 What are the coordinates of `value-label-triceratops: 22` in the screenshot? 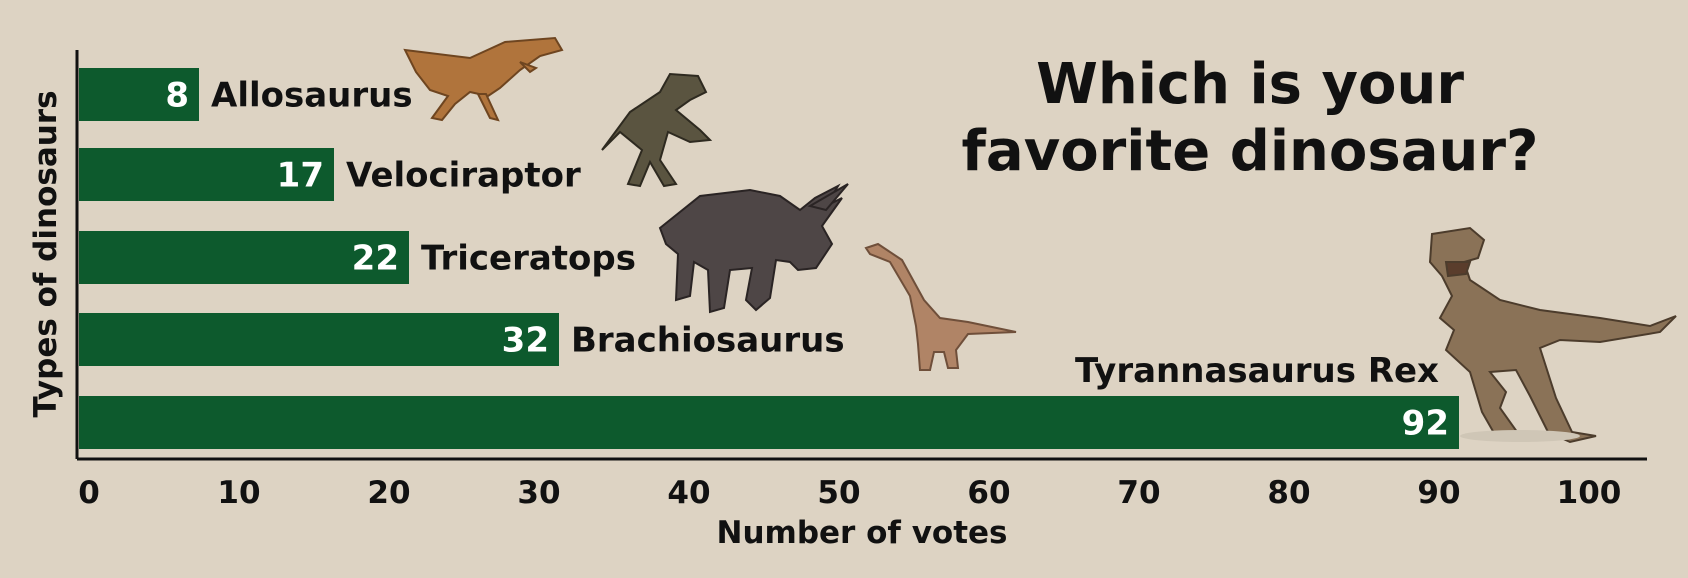 It's located at (375, 259).